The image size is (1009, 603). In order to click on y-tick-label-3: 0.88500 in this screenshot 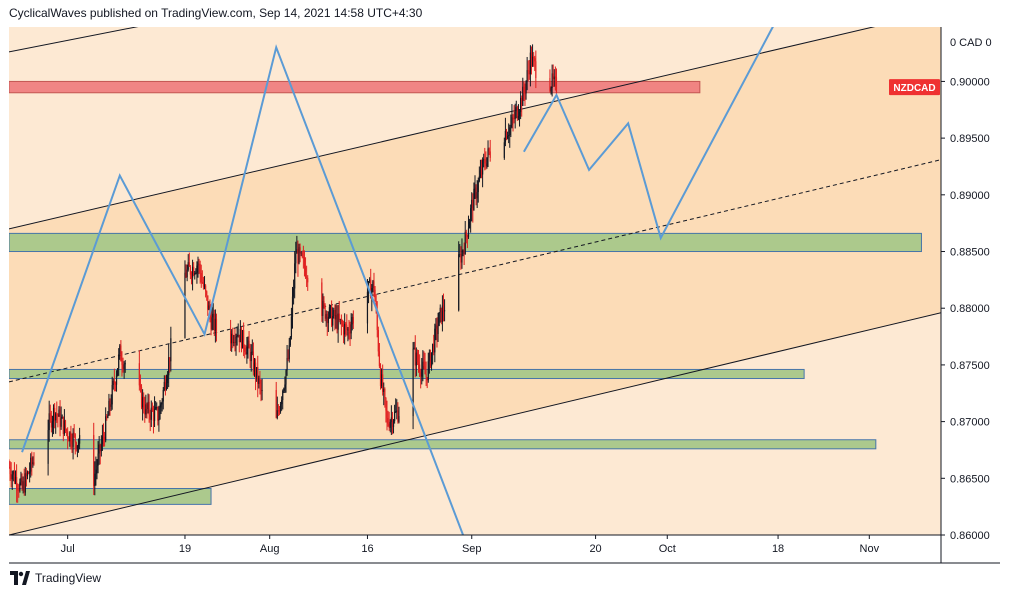, I will do `click(970, 253)`.